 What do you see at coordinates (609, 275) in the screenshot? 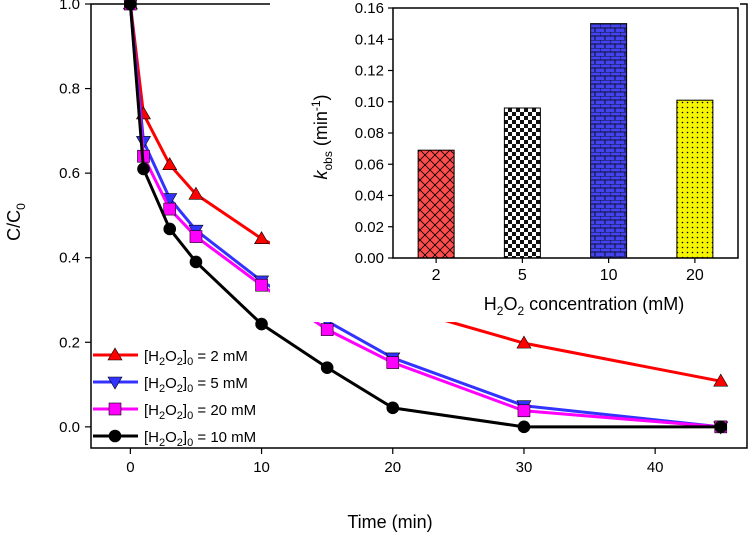
I see `inset-x-tick-label: 10` at bounding box center [609, 275].